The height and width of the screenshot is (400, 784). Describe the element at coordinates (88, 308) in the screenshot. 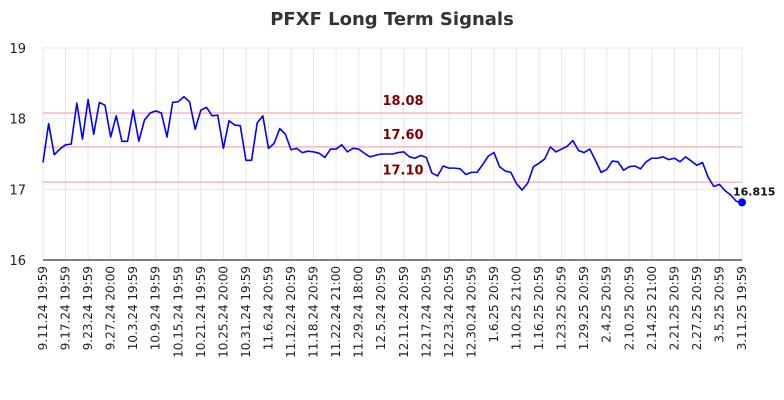

I see `x-tick-label: 9.23.24 19:59` at that location.